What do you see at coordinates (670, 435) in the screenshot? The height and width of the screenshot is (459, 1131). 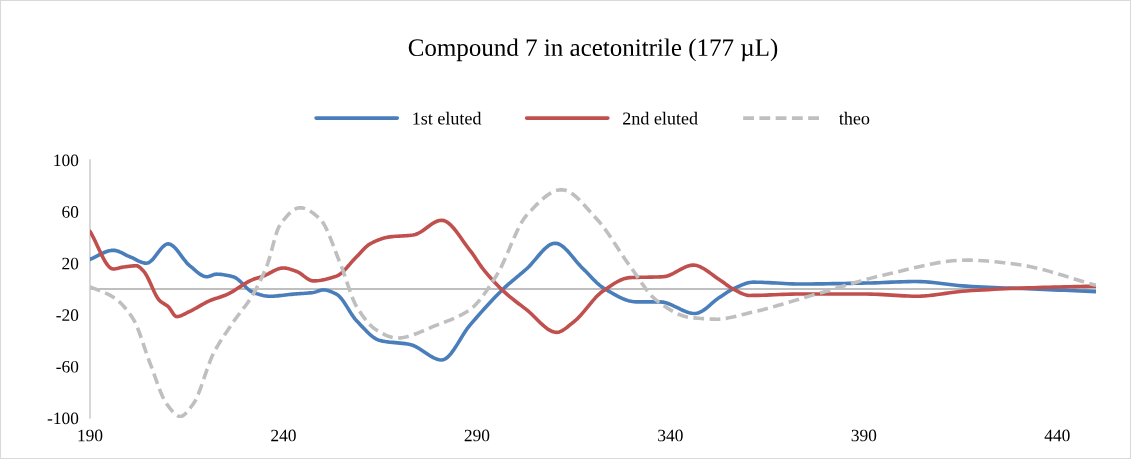 I see `x-tick-label: 340` at bounding box center [670, 435].